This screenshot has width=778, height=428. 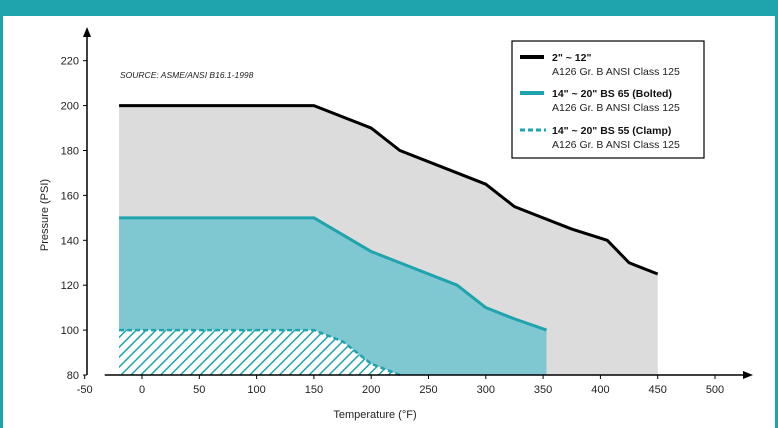 I want to click on x-axis-arrow, so click(x=748, y=375).